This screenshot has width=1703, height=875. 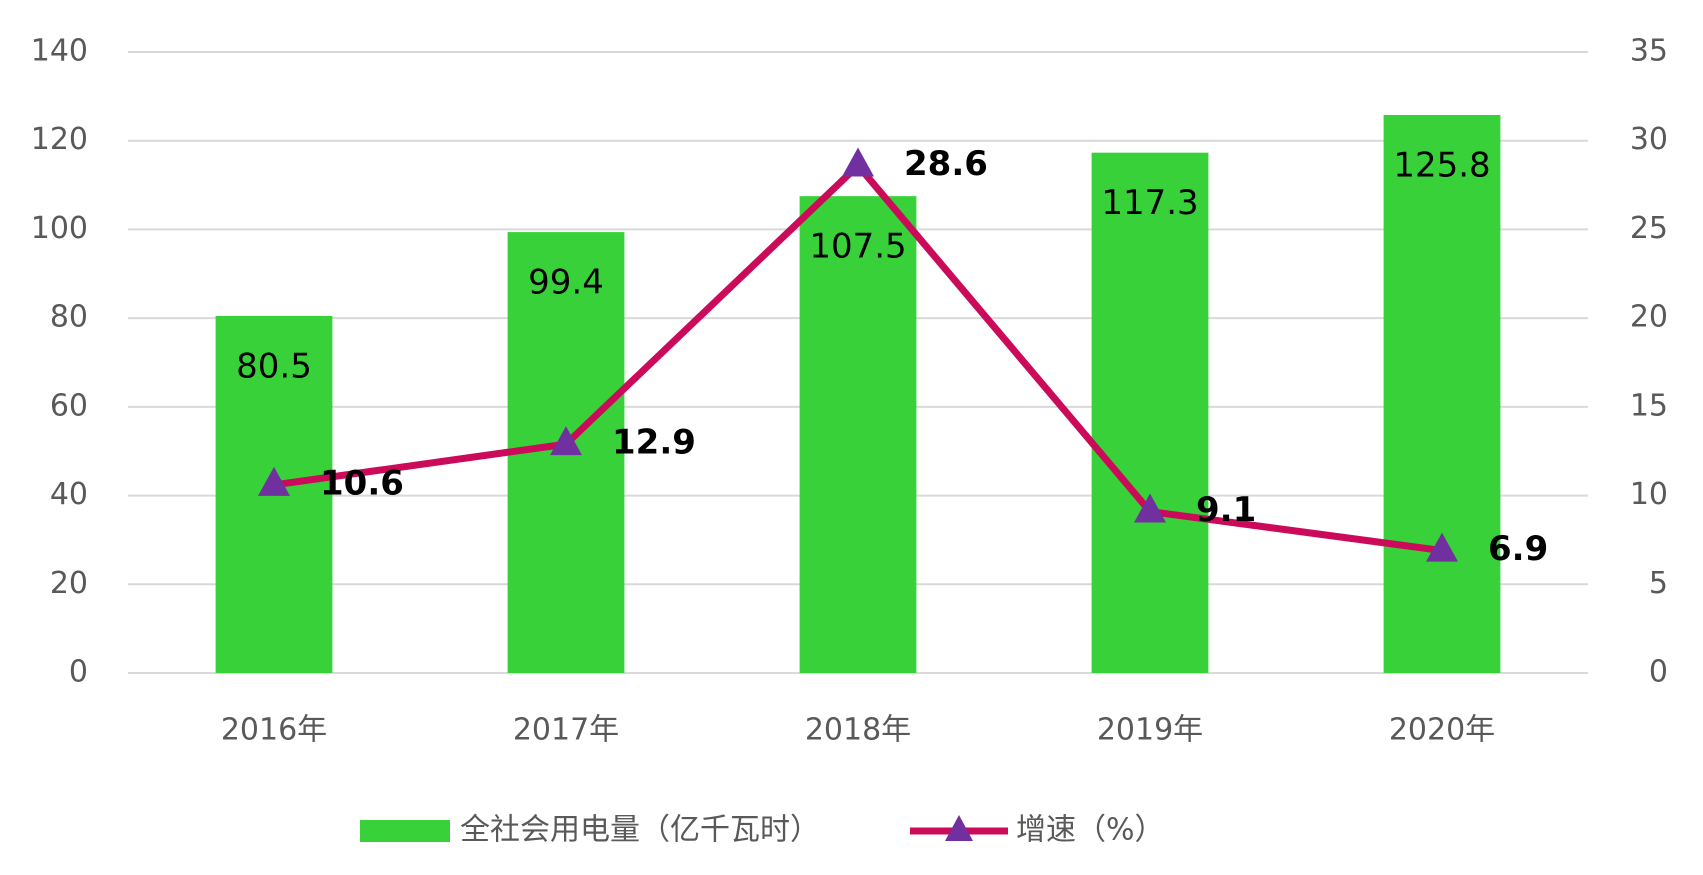 What do you see at coordinates (1658, 583) in the screenshot?
I see `y2-tick-label: 5` at bounding box center [1658, 583].